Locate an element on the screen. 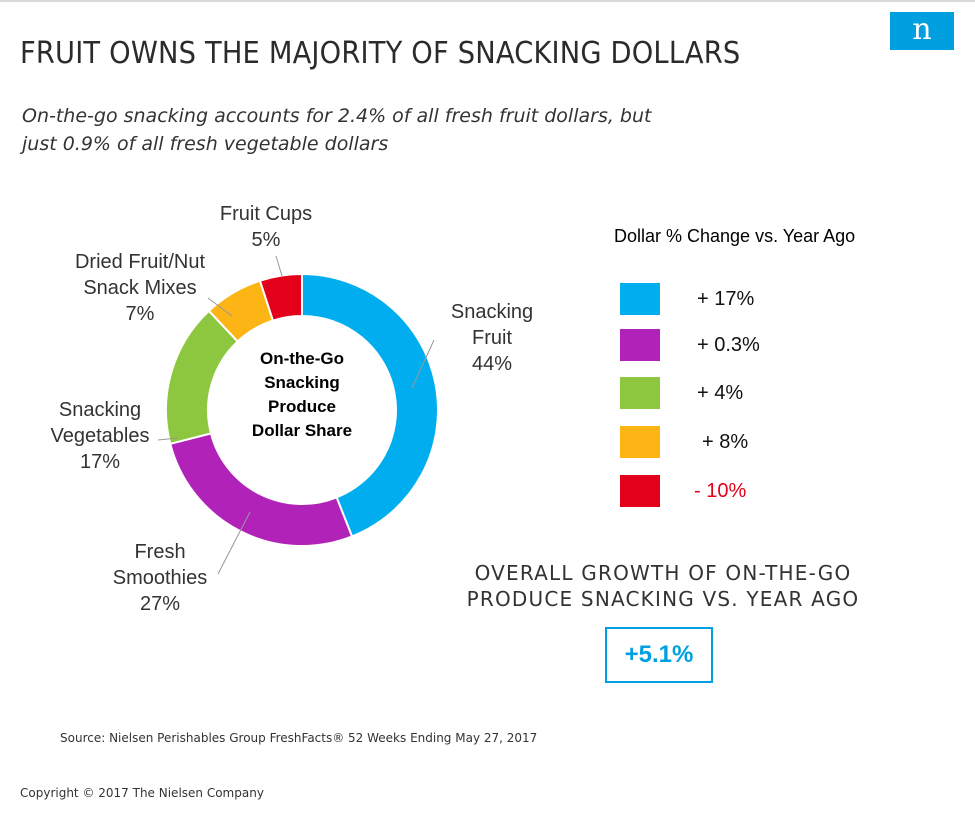 This screenshot has width=975, height=836. legend-item: - 10% is located at coordinates (745, 492).